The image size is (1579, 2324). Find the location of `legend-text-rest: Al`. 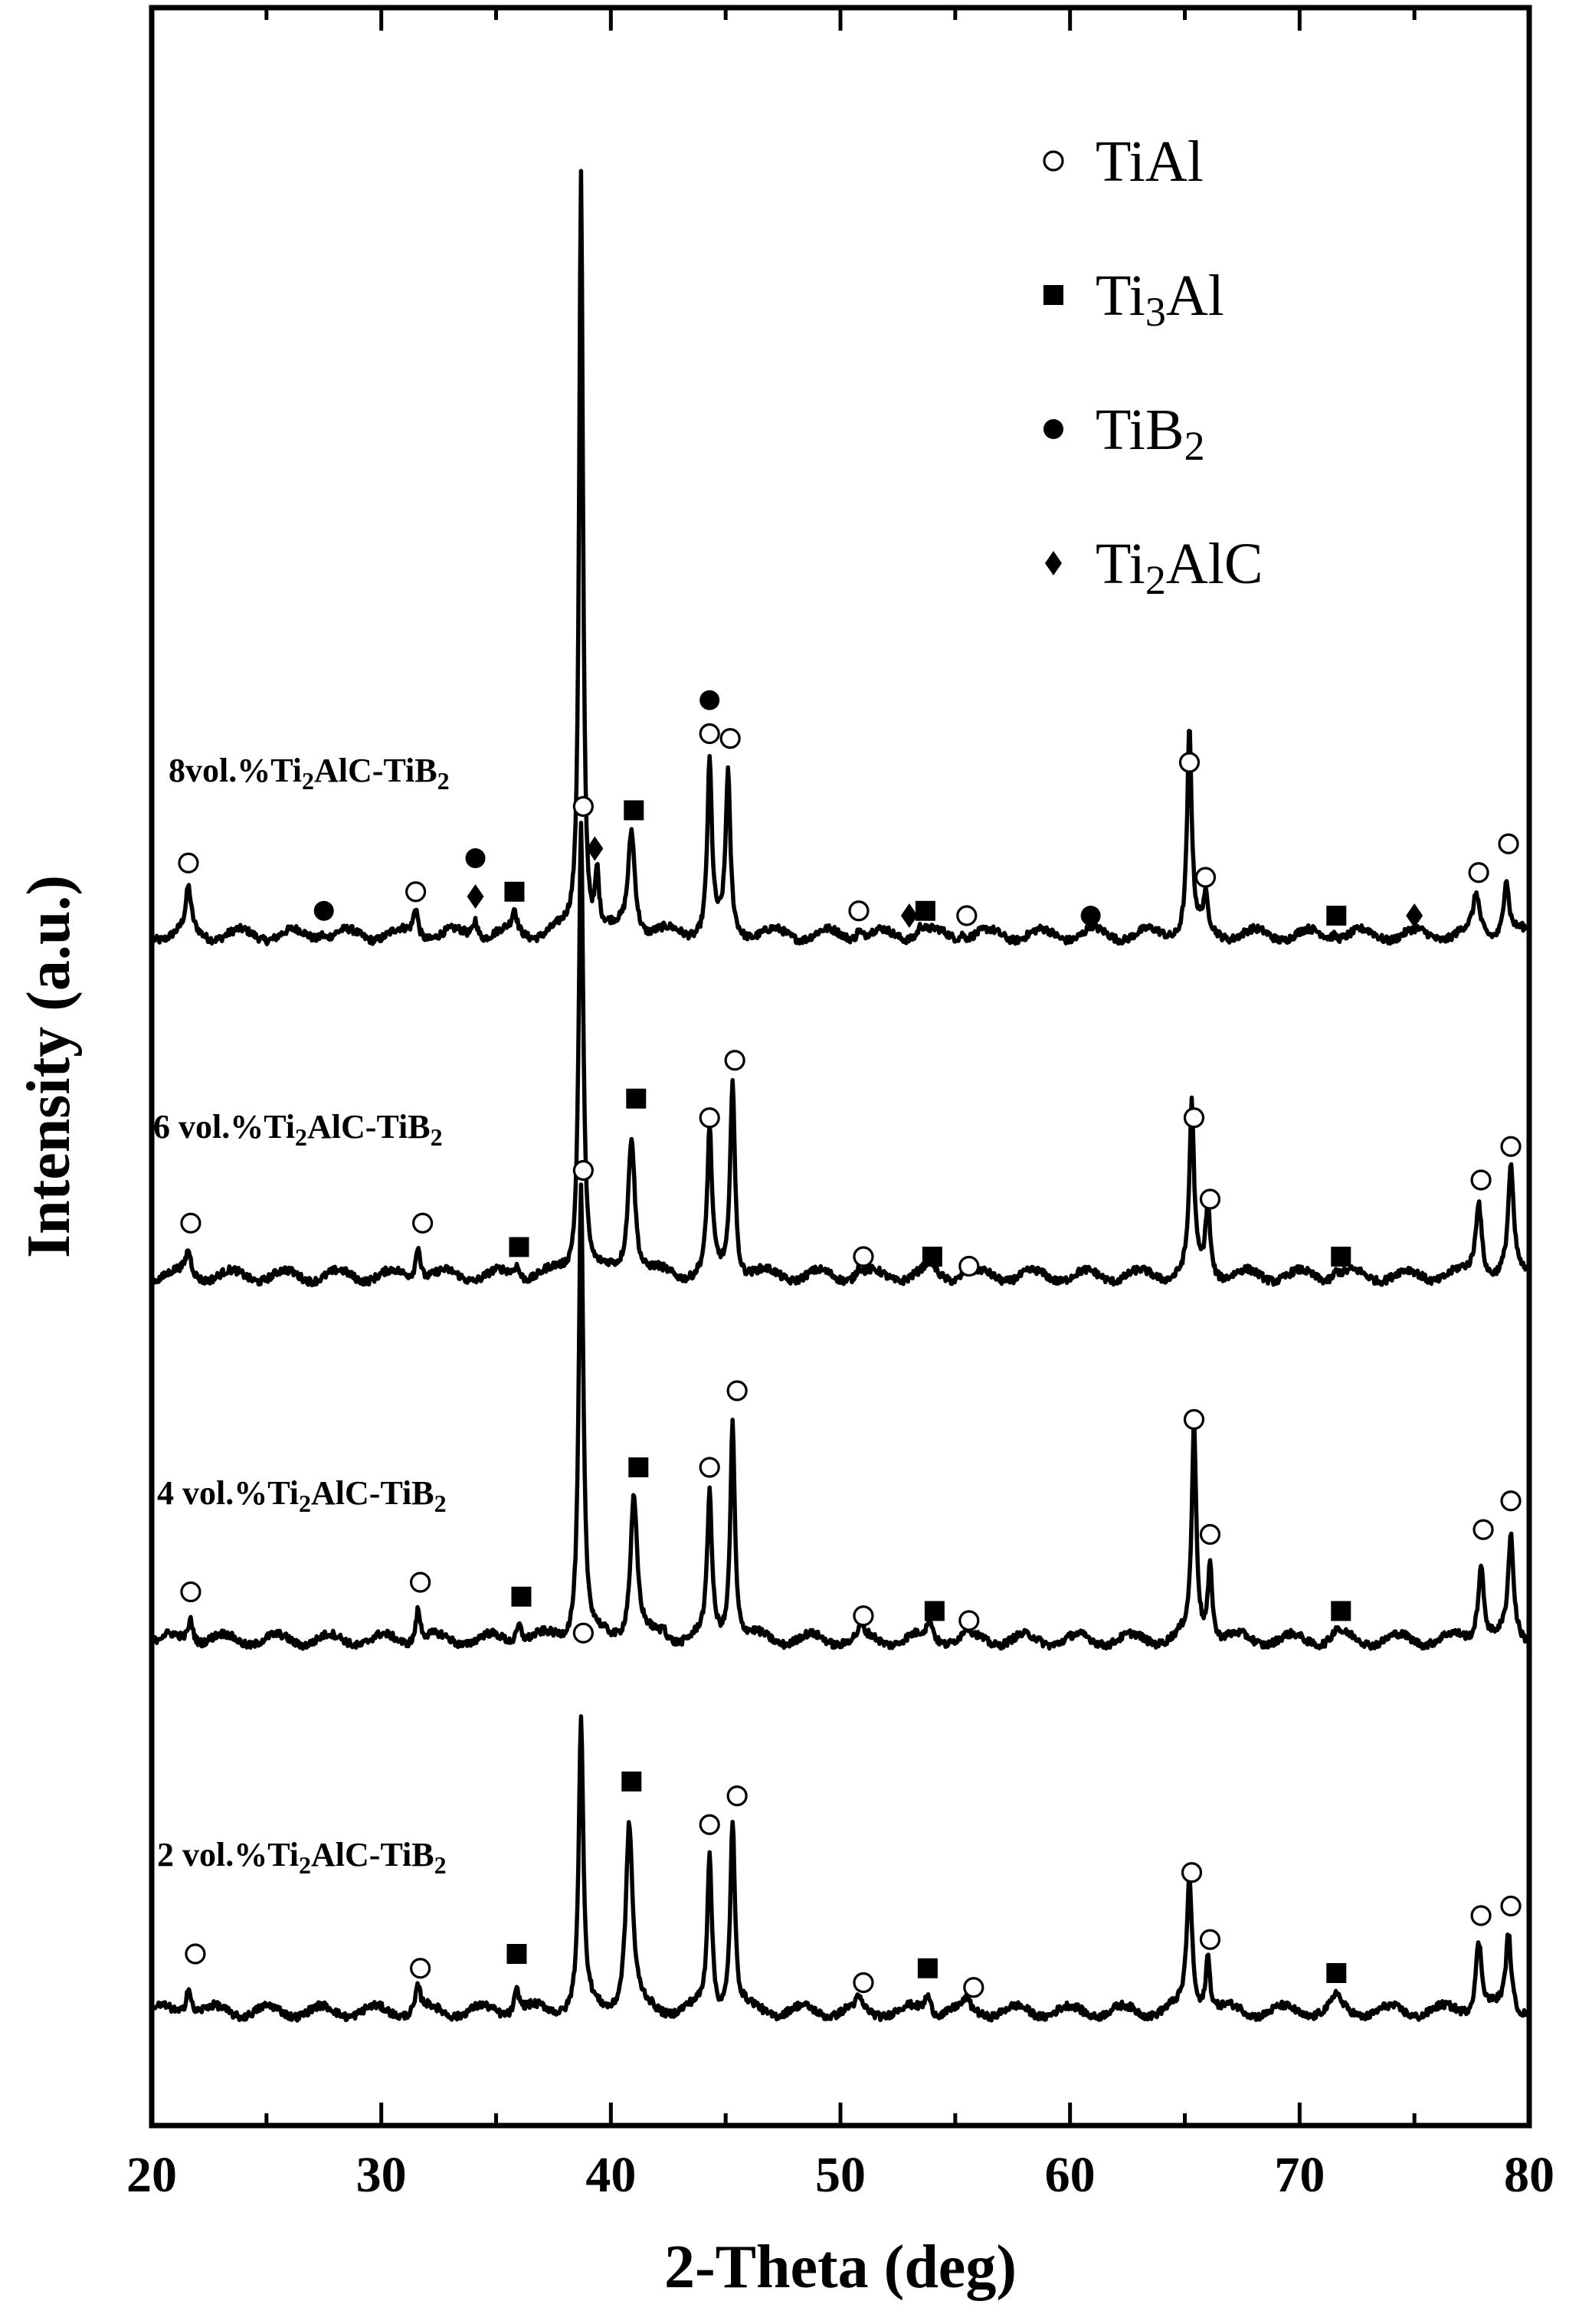

legend-text-rest: Al is located at coordinates (1195, 296).